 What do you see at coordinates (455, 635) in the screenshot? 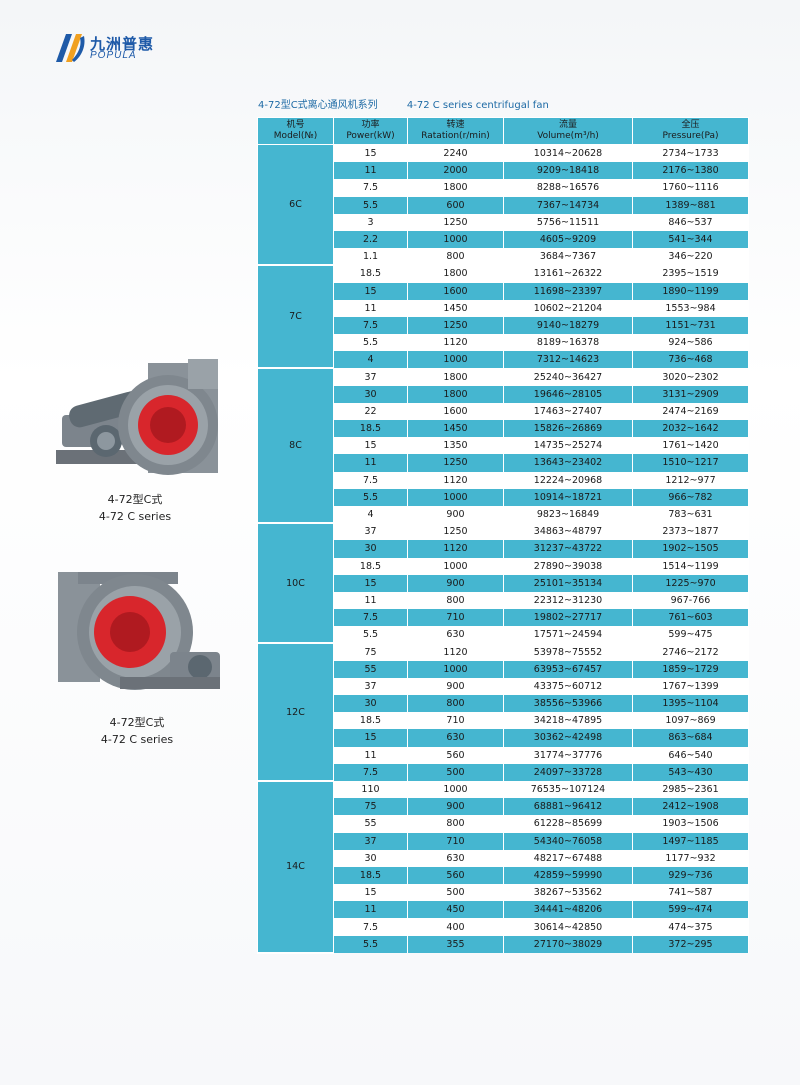
I see `rotation-cell: 630` at bounding box center [455, 635].